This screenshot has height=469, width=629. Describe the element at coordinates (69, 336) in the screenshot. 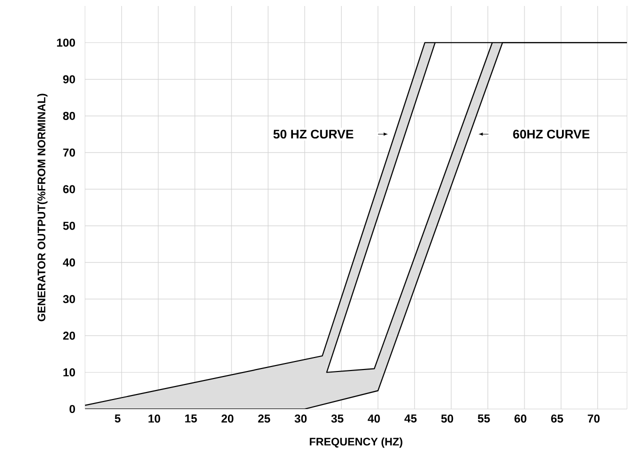

I see `y-tick-label: 20` at that location.